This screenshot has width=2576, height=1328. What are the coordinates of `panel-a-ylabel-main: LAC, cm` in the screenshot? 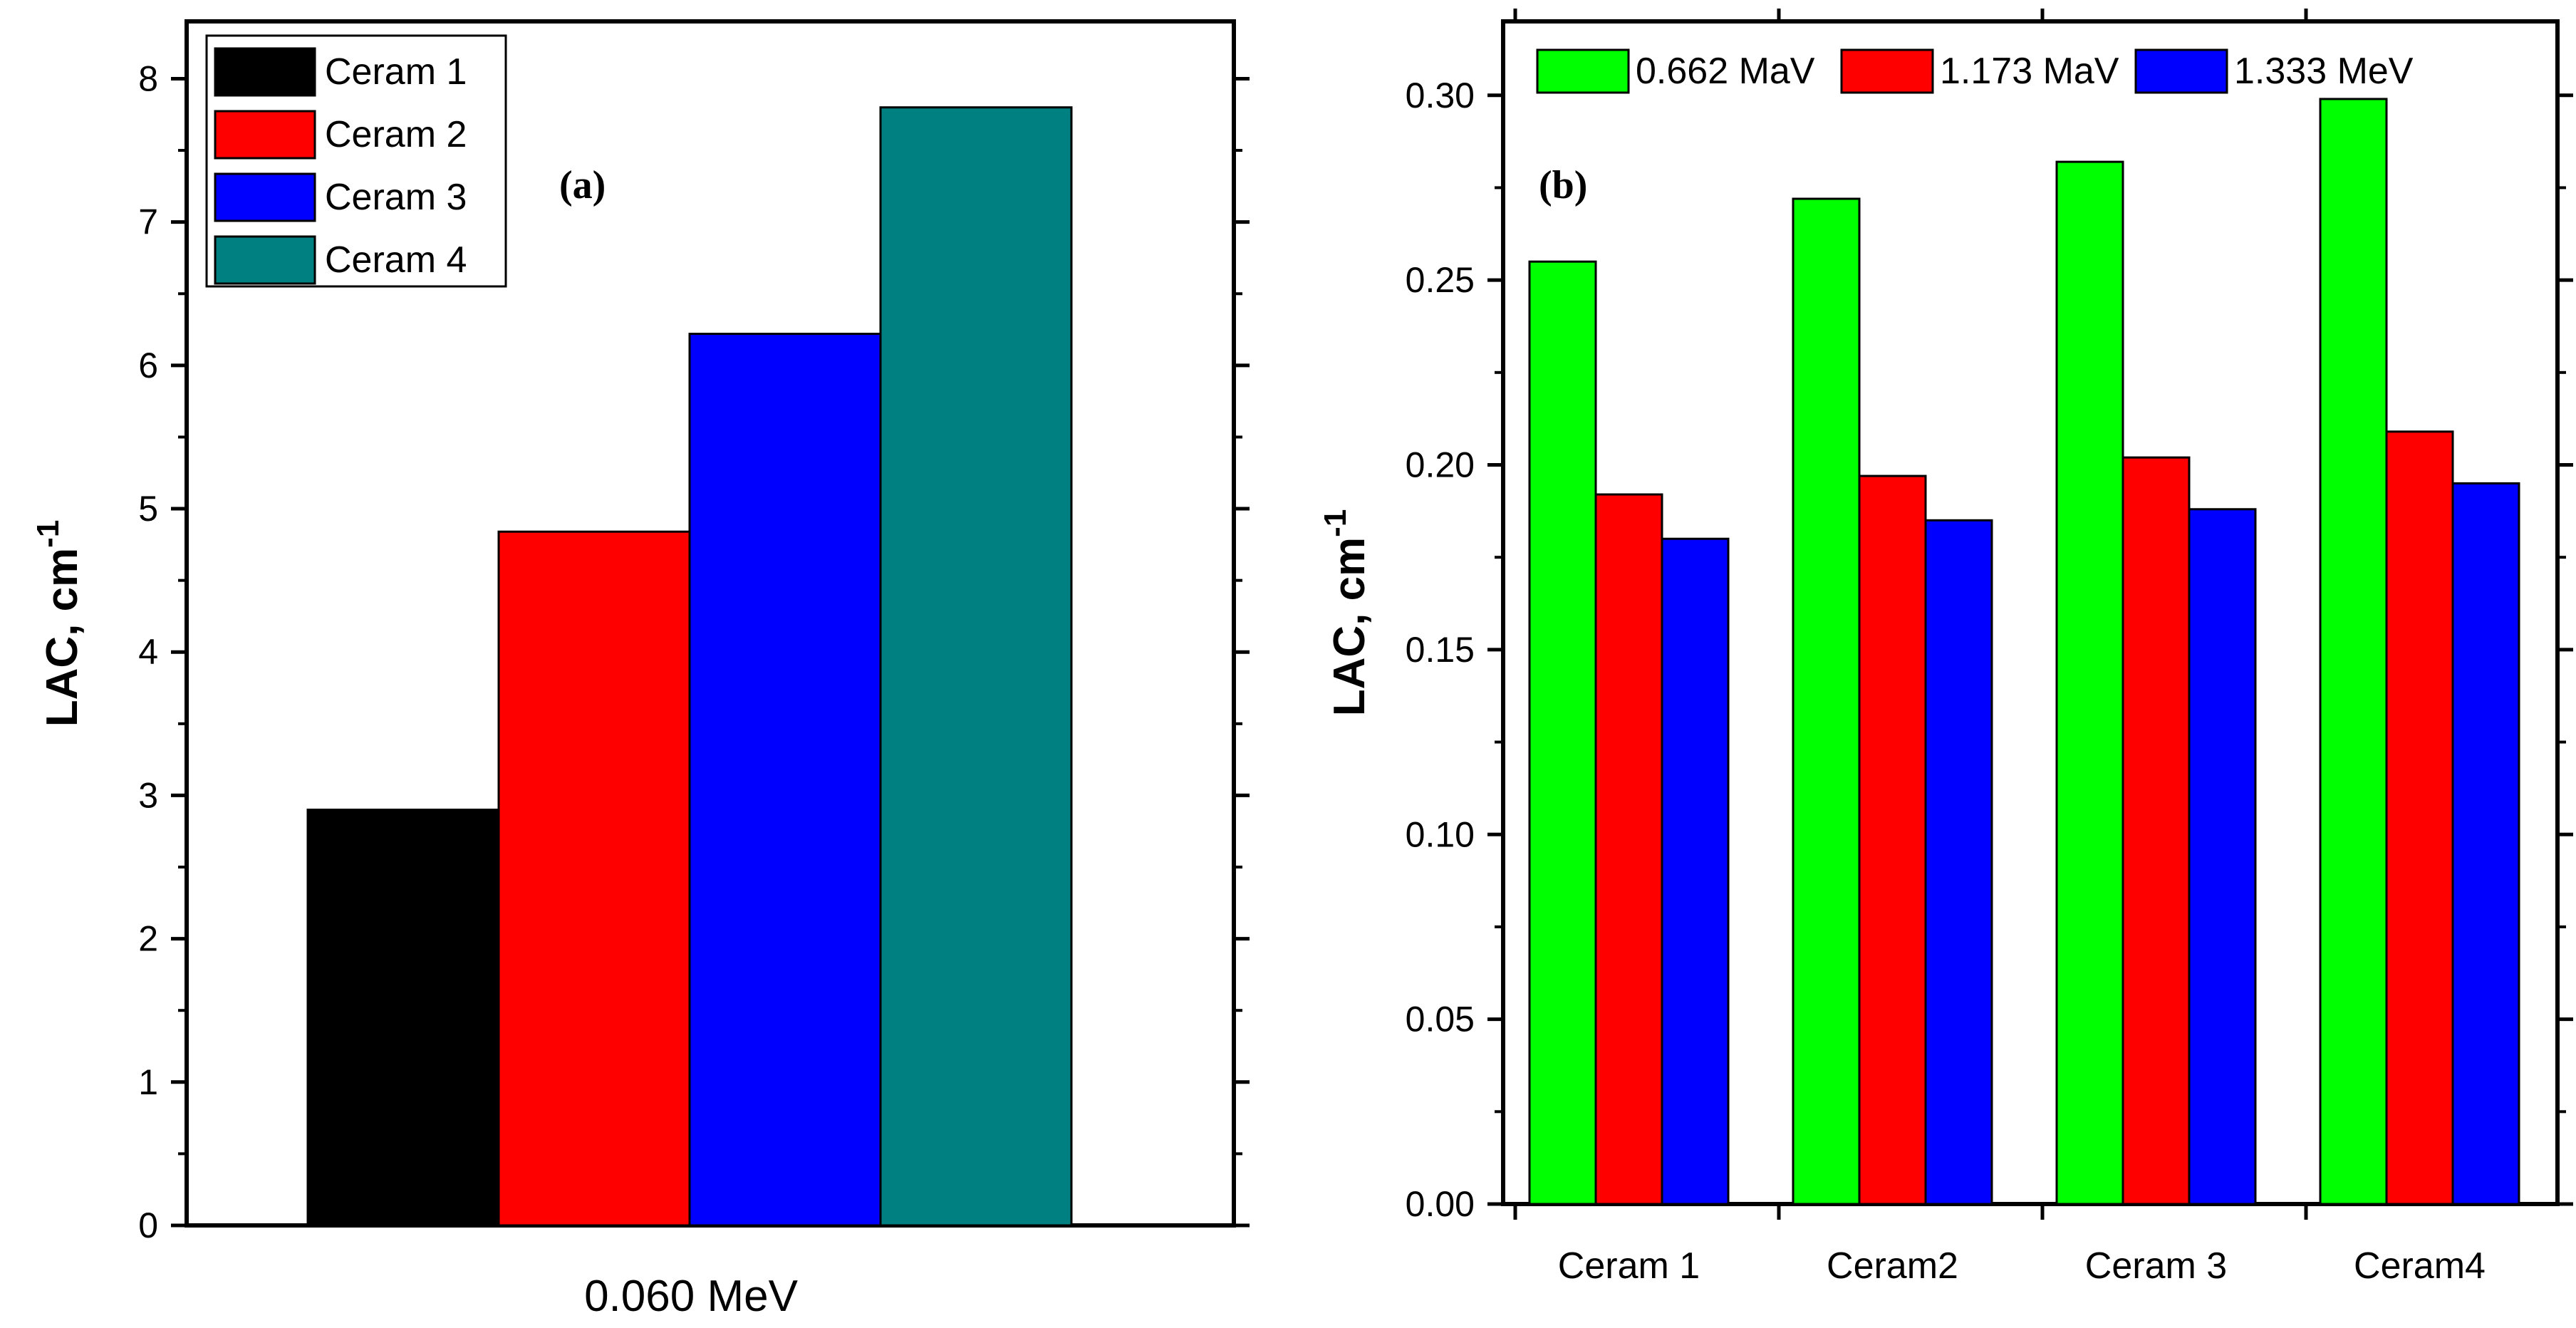 It's located at (62, 637).